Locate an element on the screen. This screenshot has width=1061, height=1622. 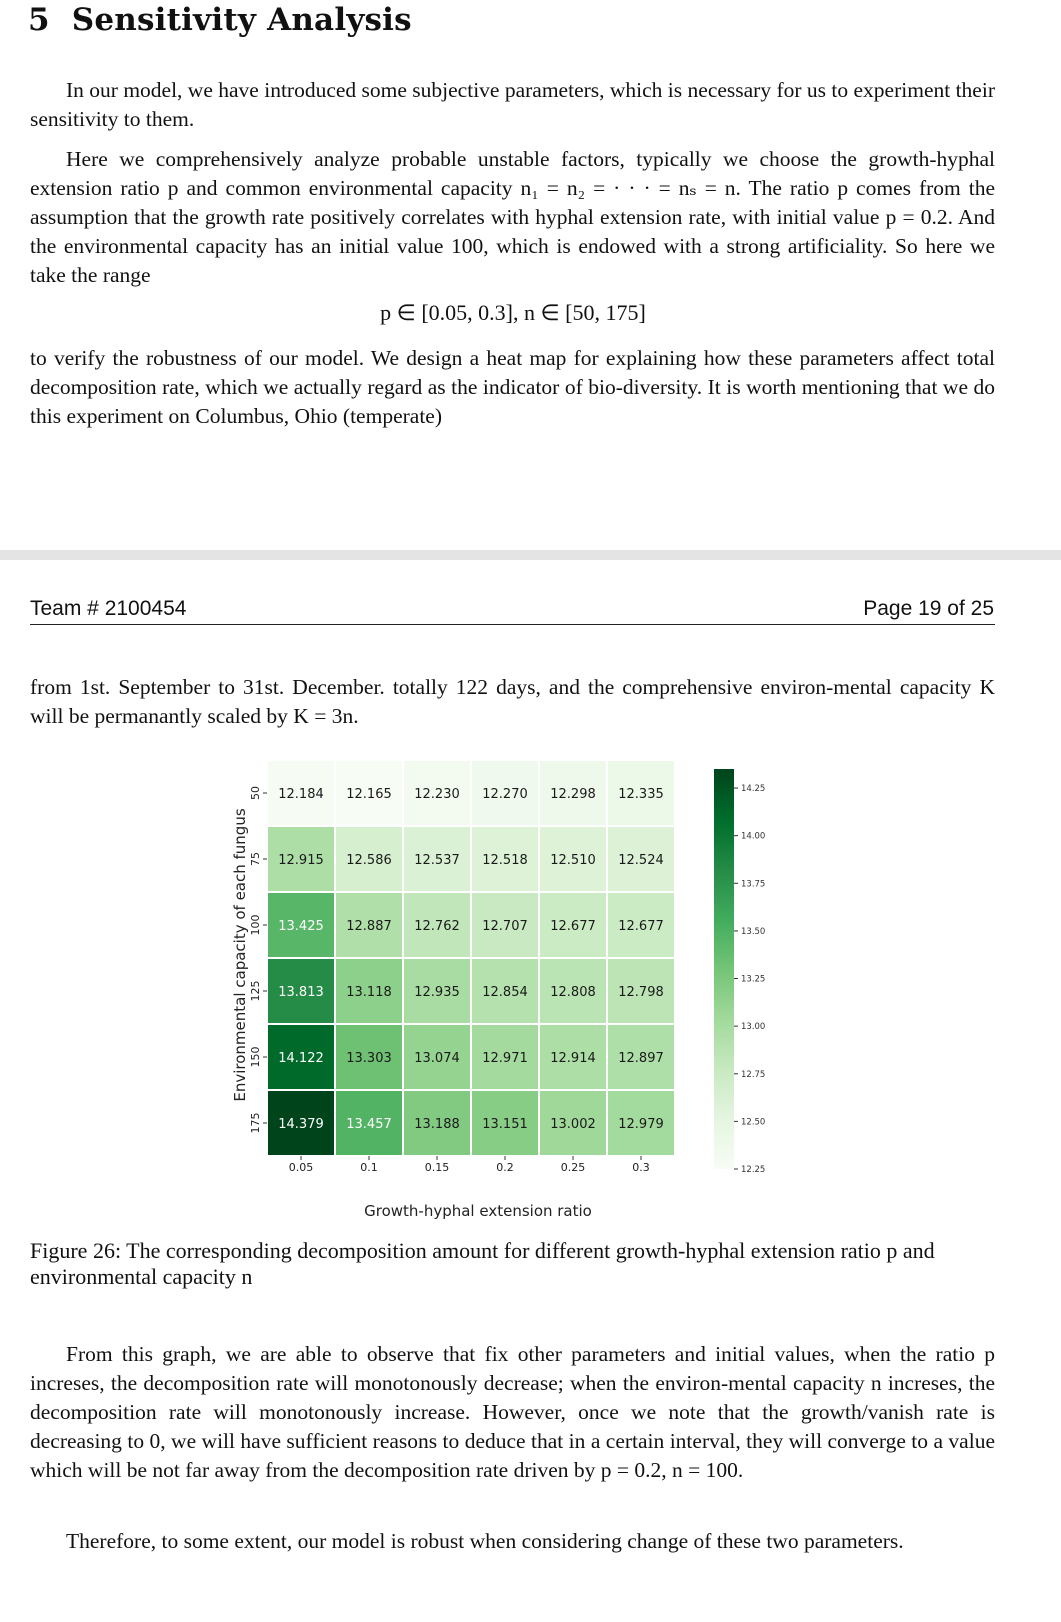
header-page-number: Page 19 of 25 is located at coordinates (928, 608).